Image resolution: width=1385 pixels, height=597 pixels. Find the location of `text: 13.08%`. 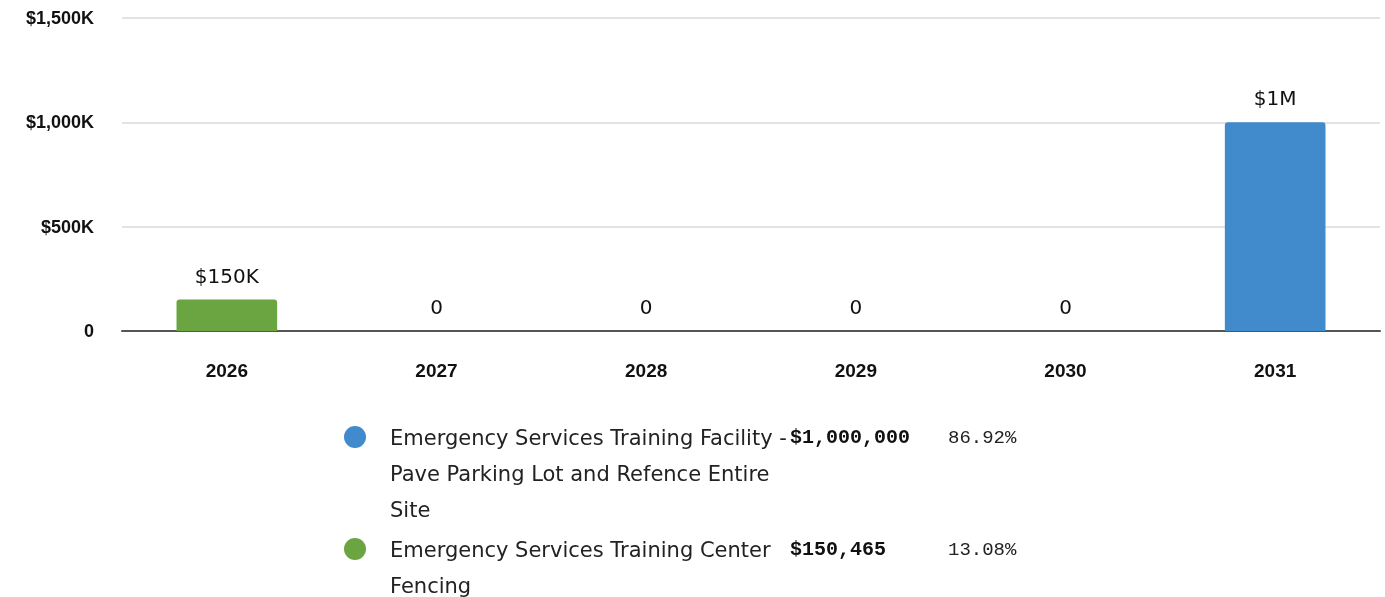

text: 13.08% is located at coordinates (982, 550).